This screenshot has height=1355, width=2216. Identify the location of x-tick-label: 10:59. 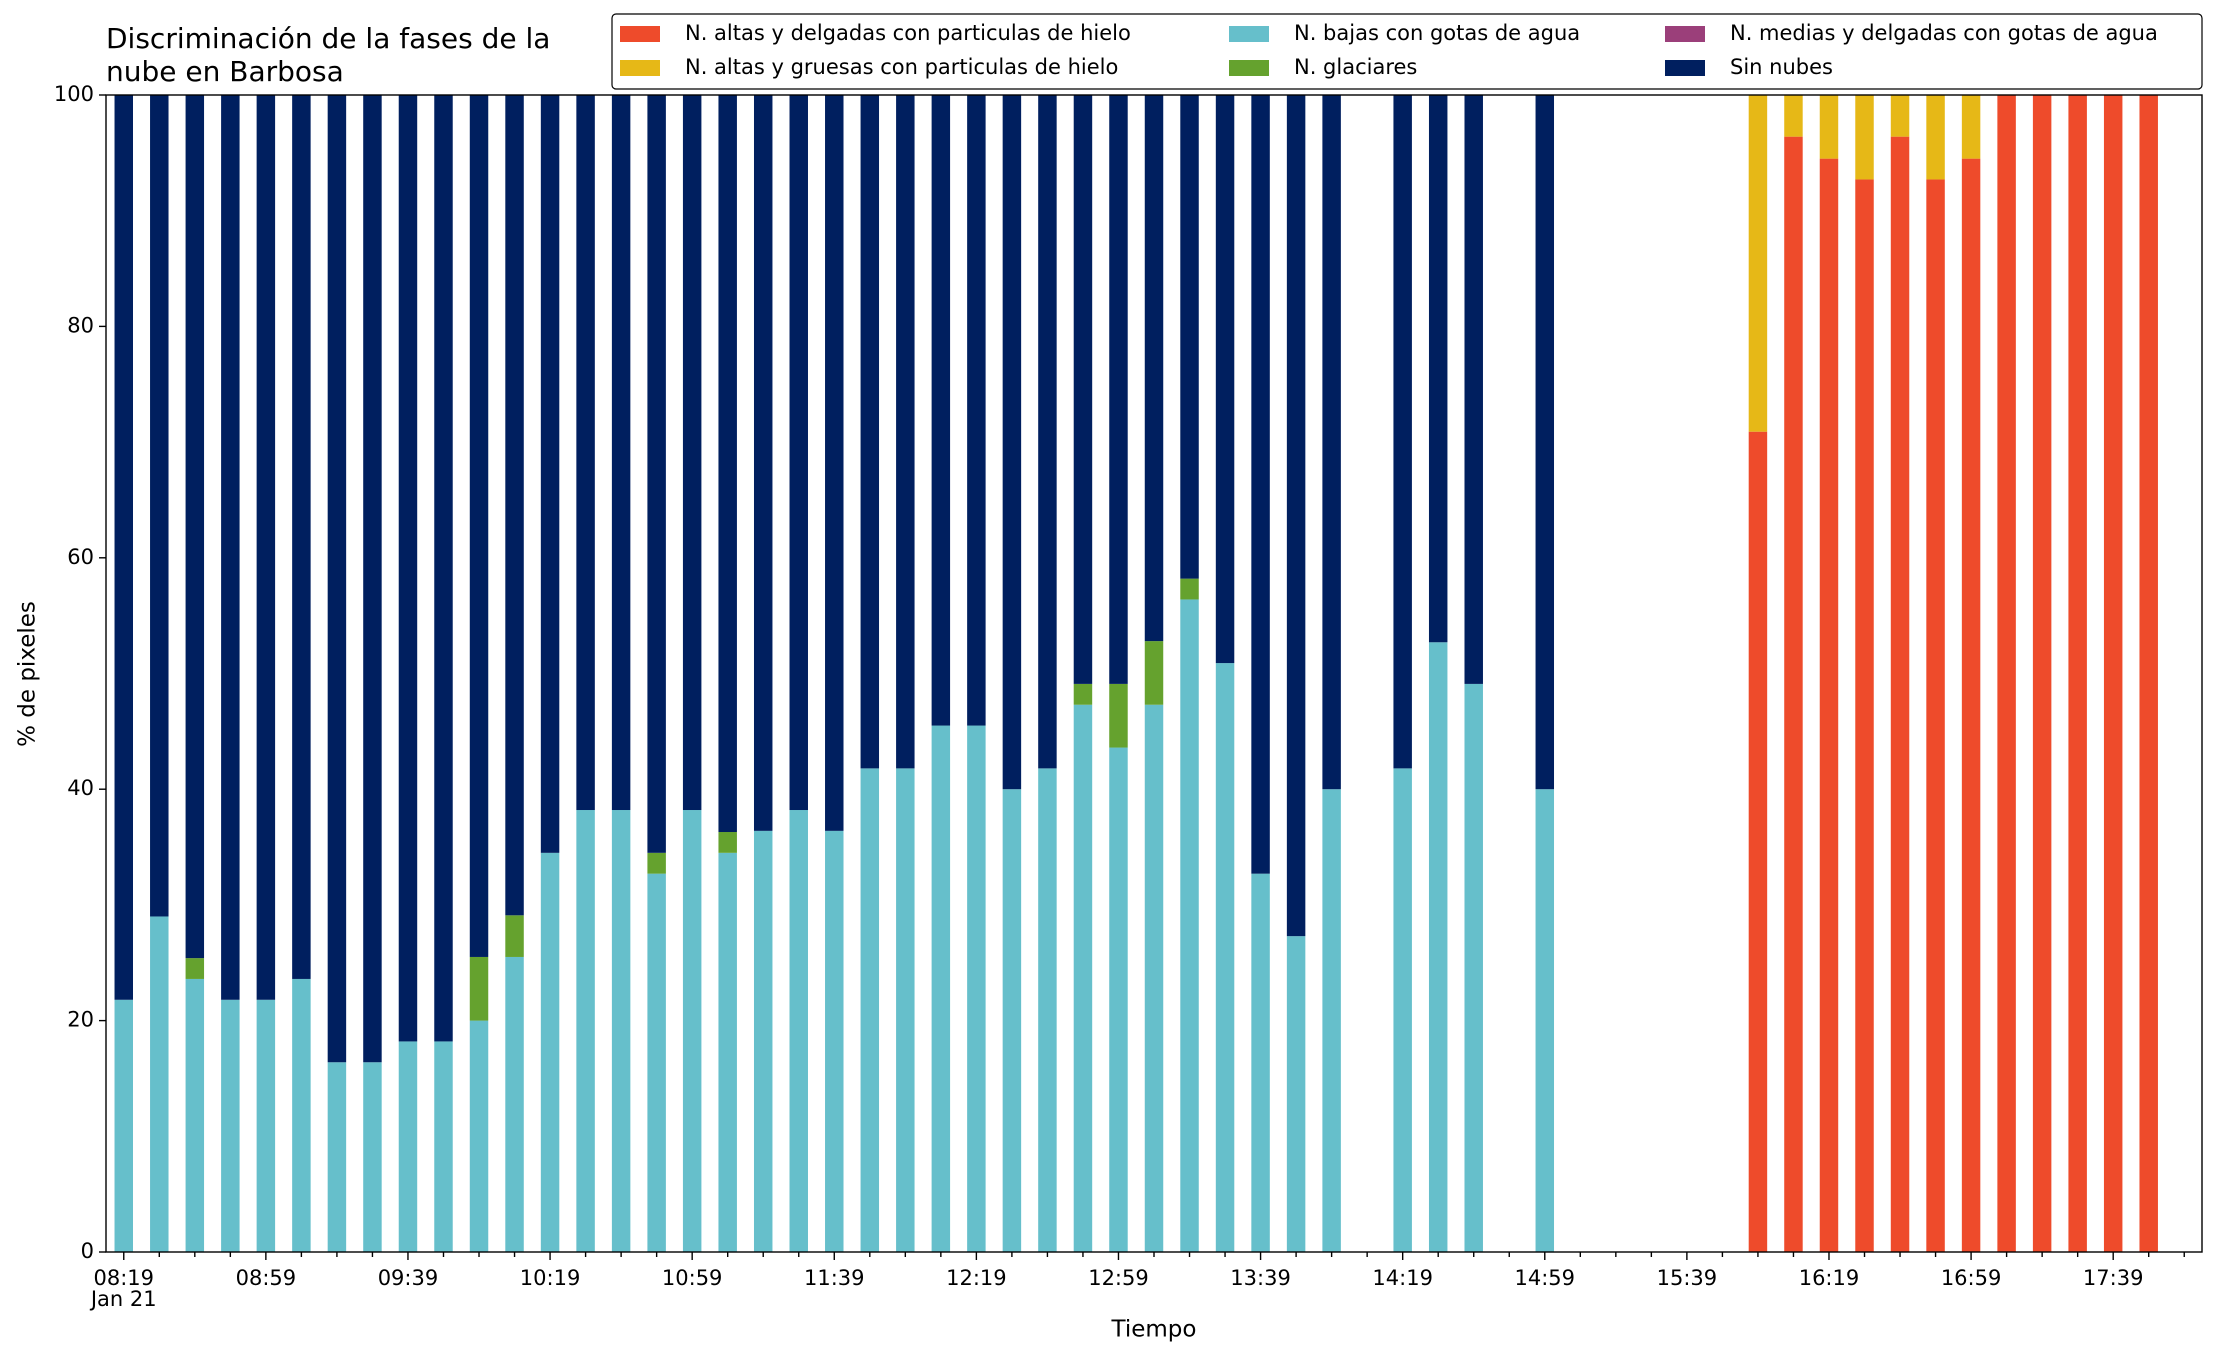
(692, 1278).